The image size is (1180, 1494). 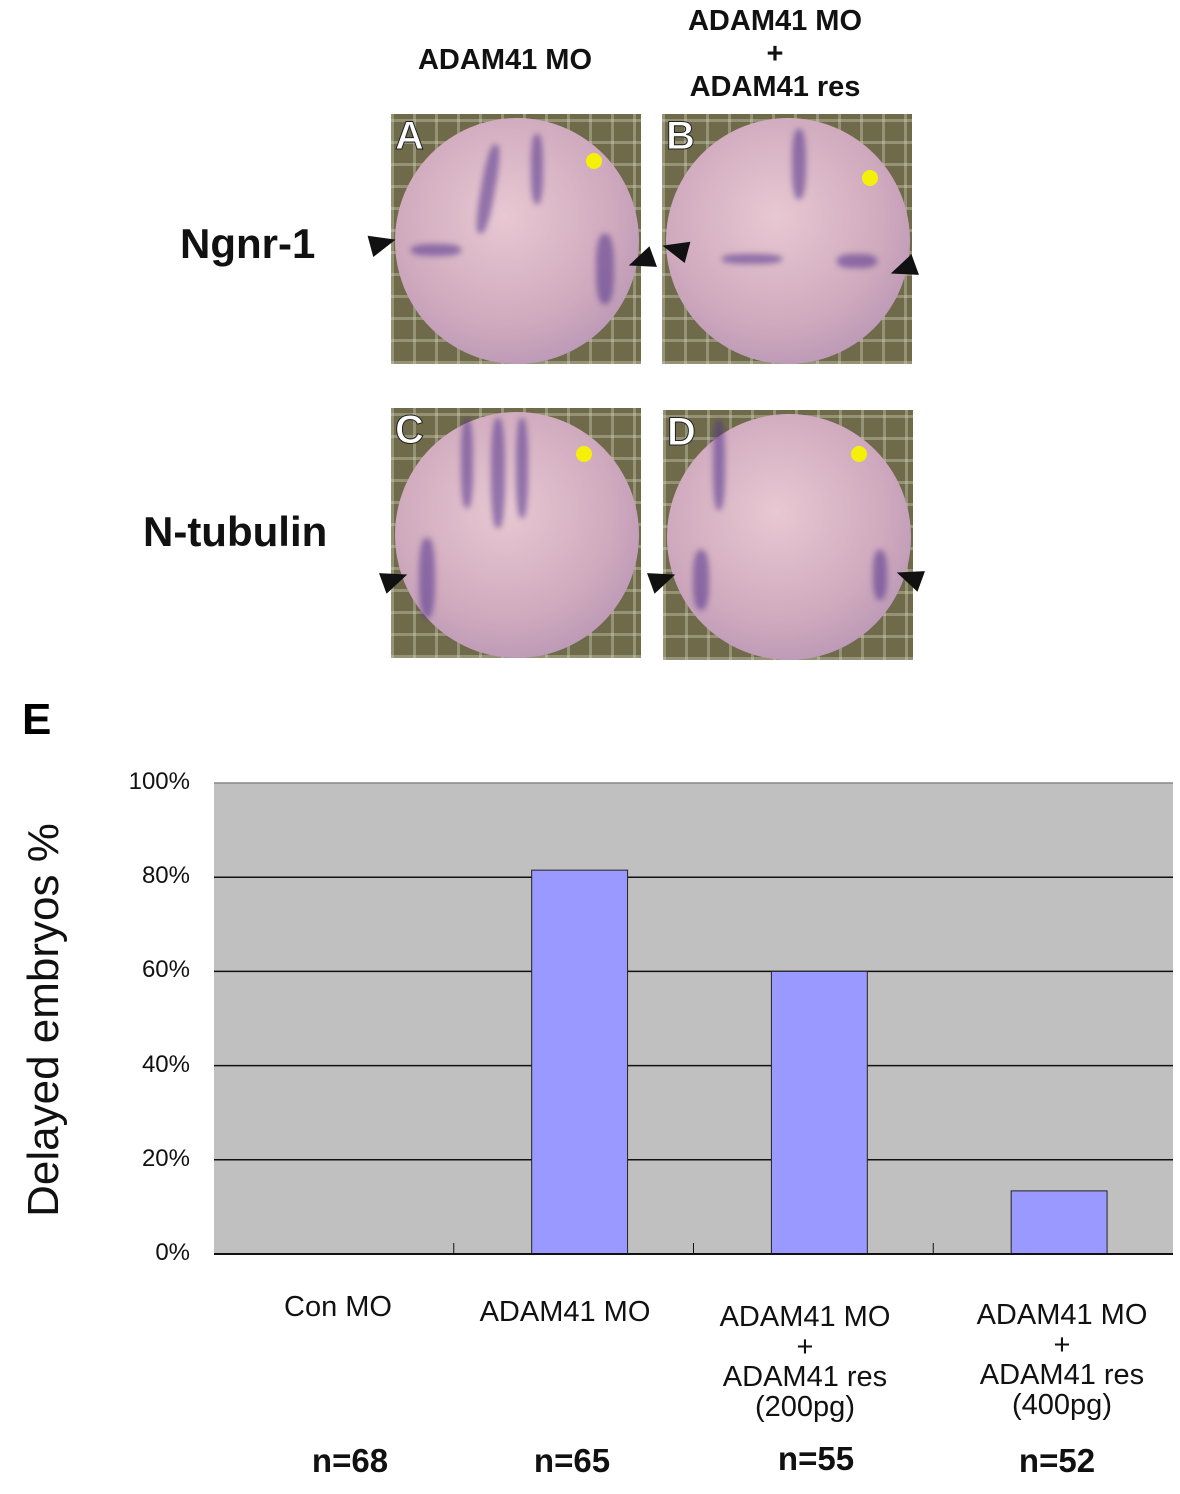 I want to click on x-tick-label: ADAM41 MO + ADAM41 res (200pg), so click(x=805, y=1362).